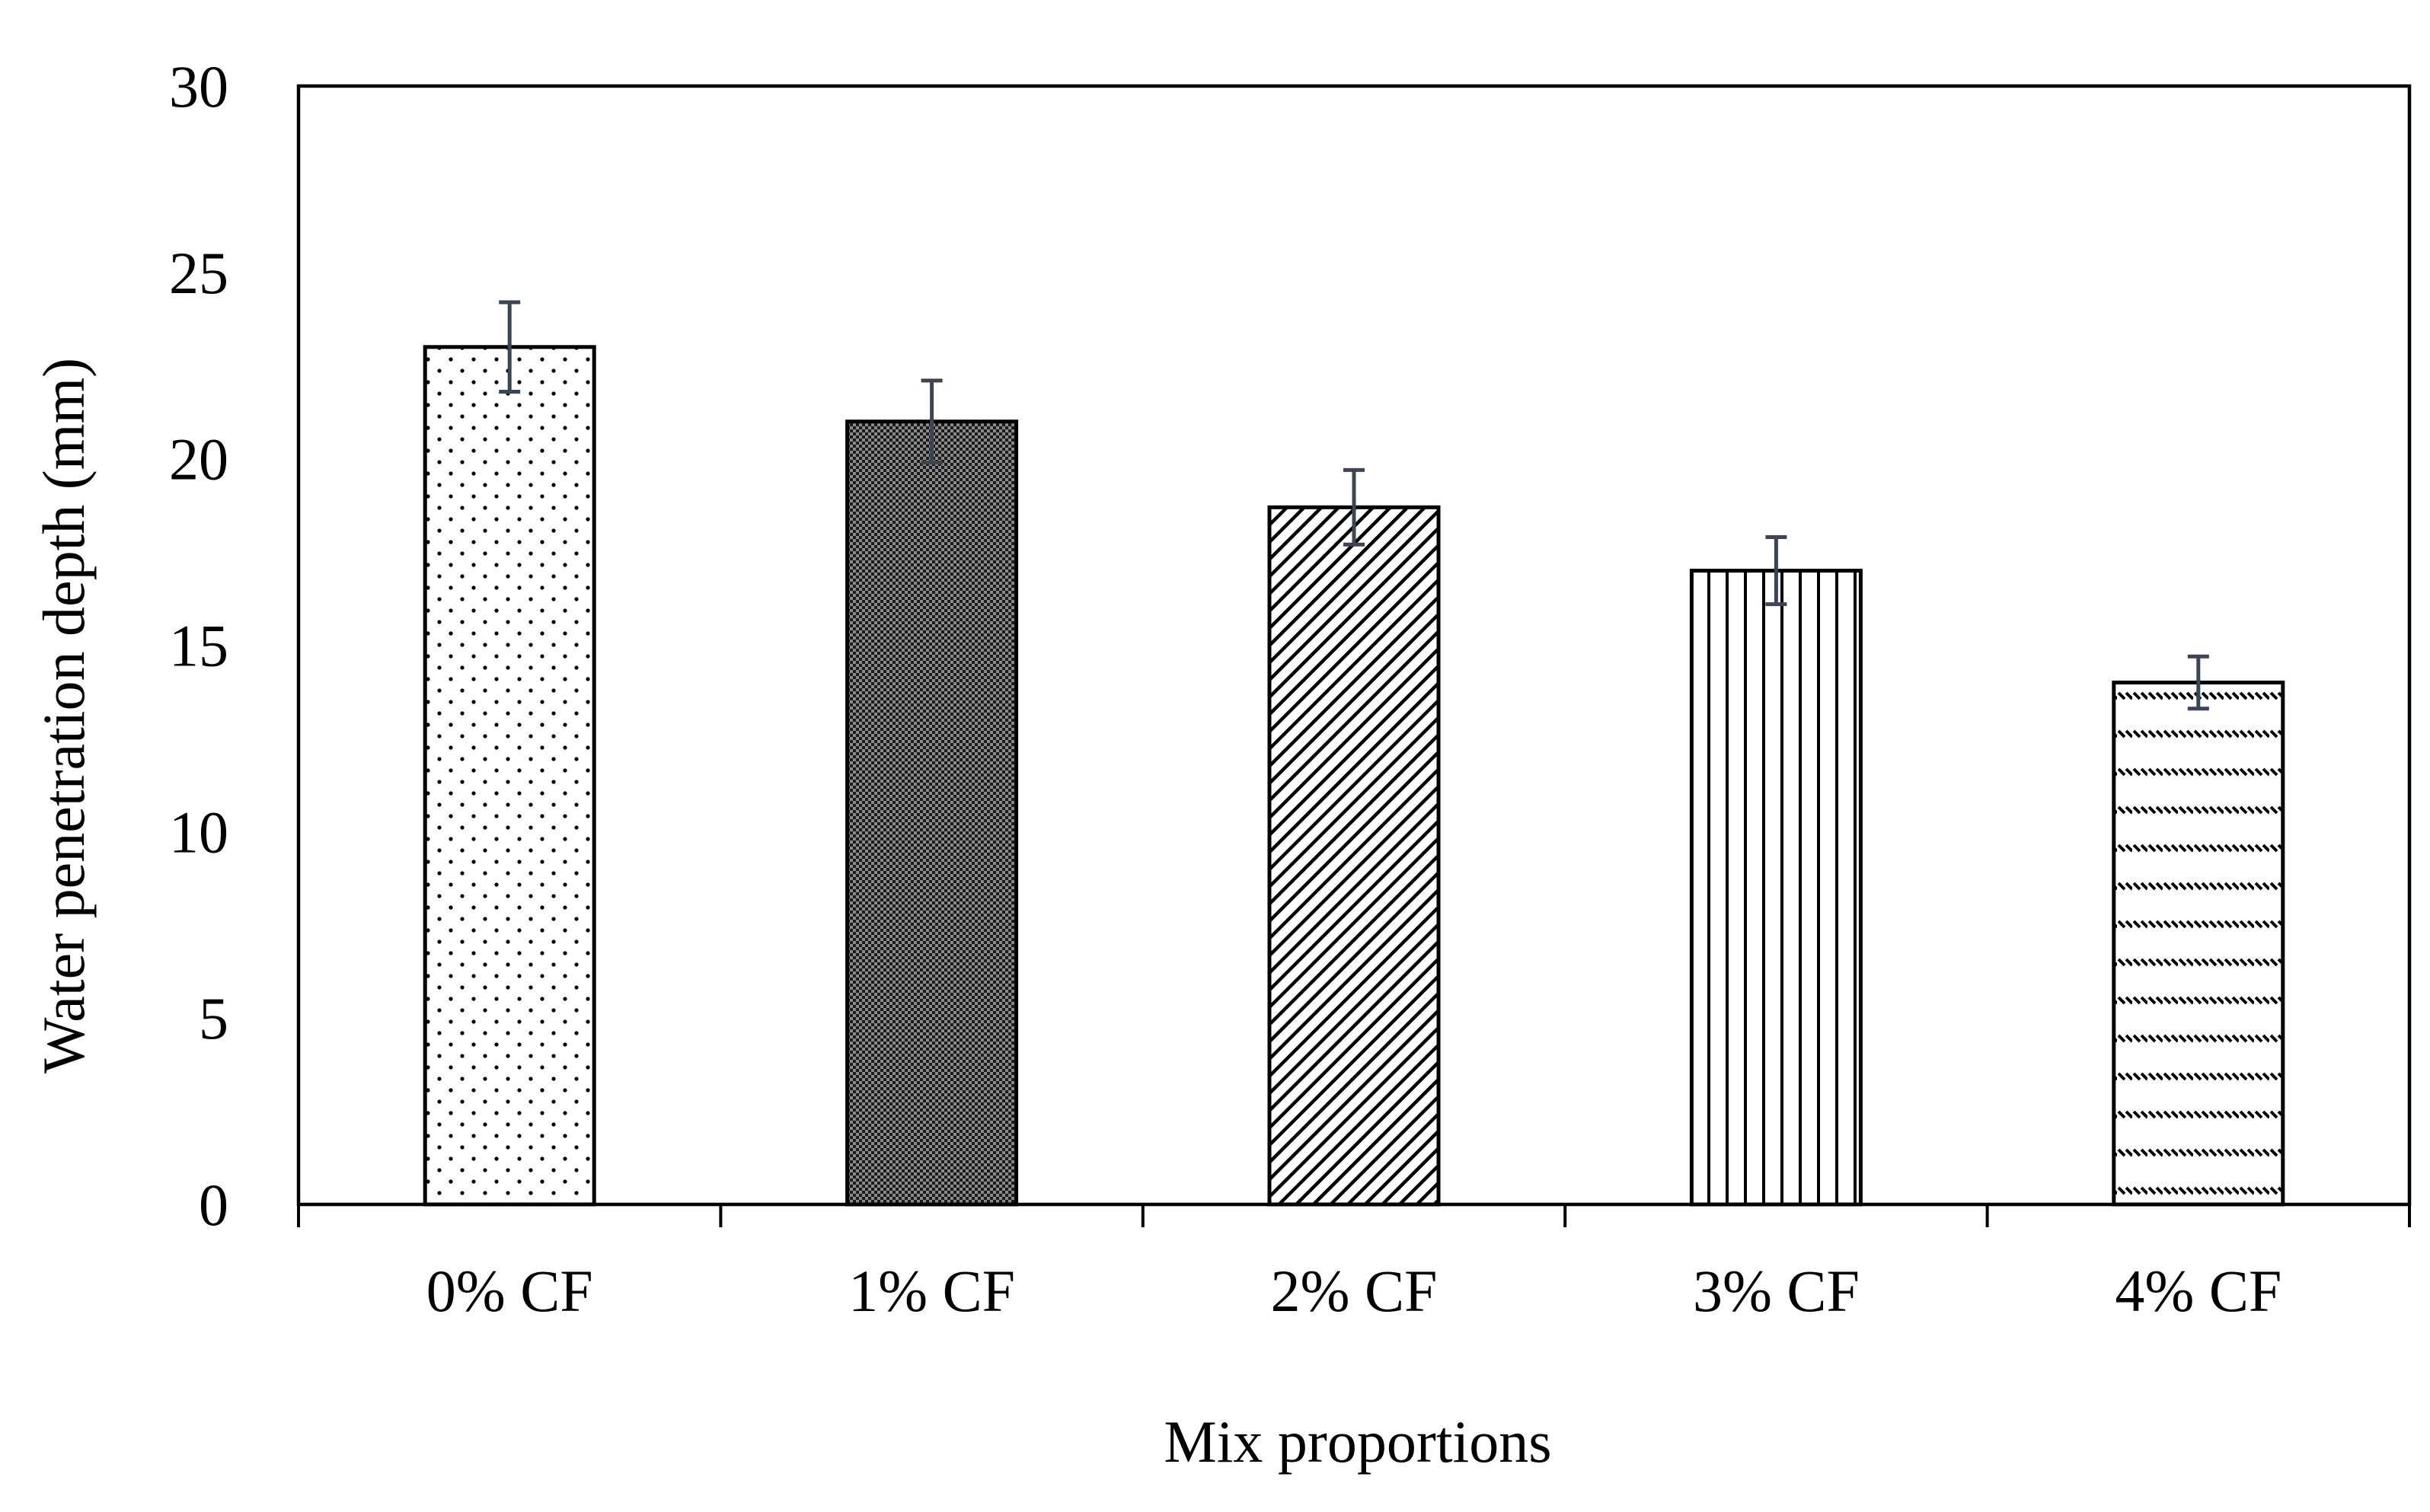  Describe the element at coordinates (198, 459) in the screenshot. I see `y-tick-label: 20` at that location.